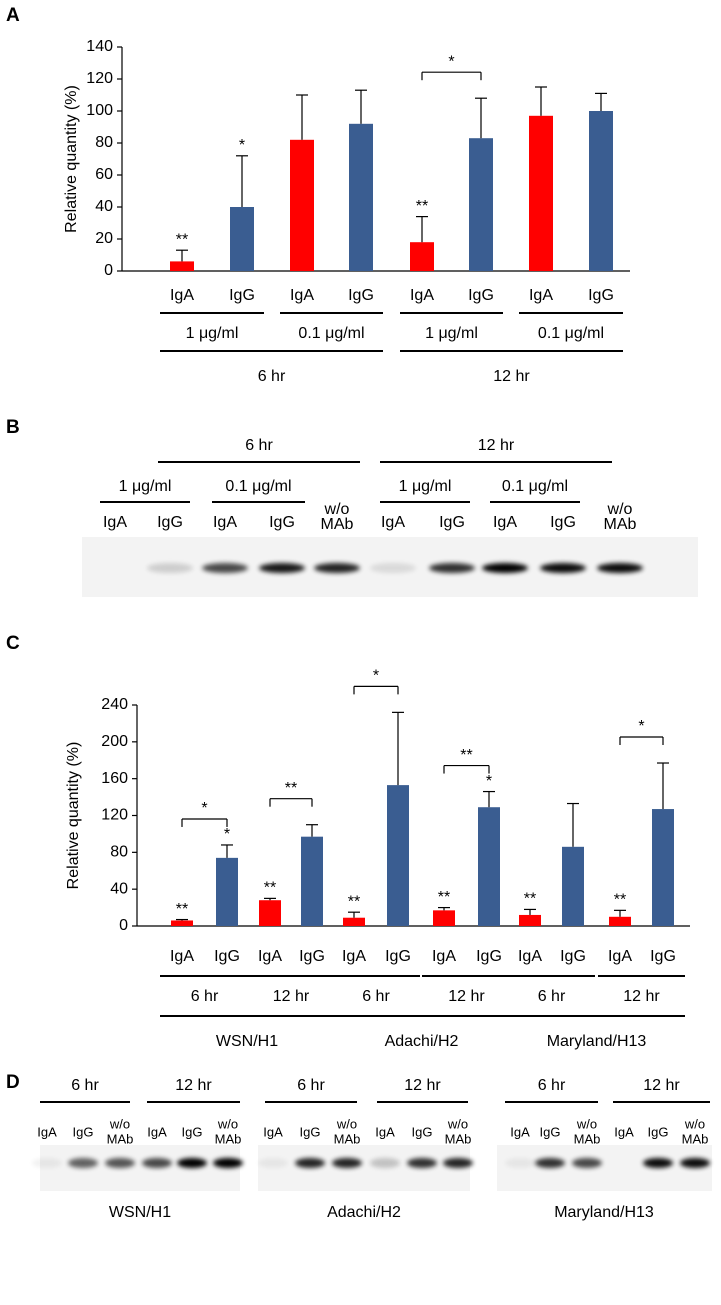 This screenshot has width=721, height=1305. Describe the element at coordinates (104, 238) in the screenshot. I see `y-tick-label: 20` at that location.